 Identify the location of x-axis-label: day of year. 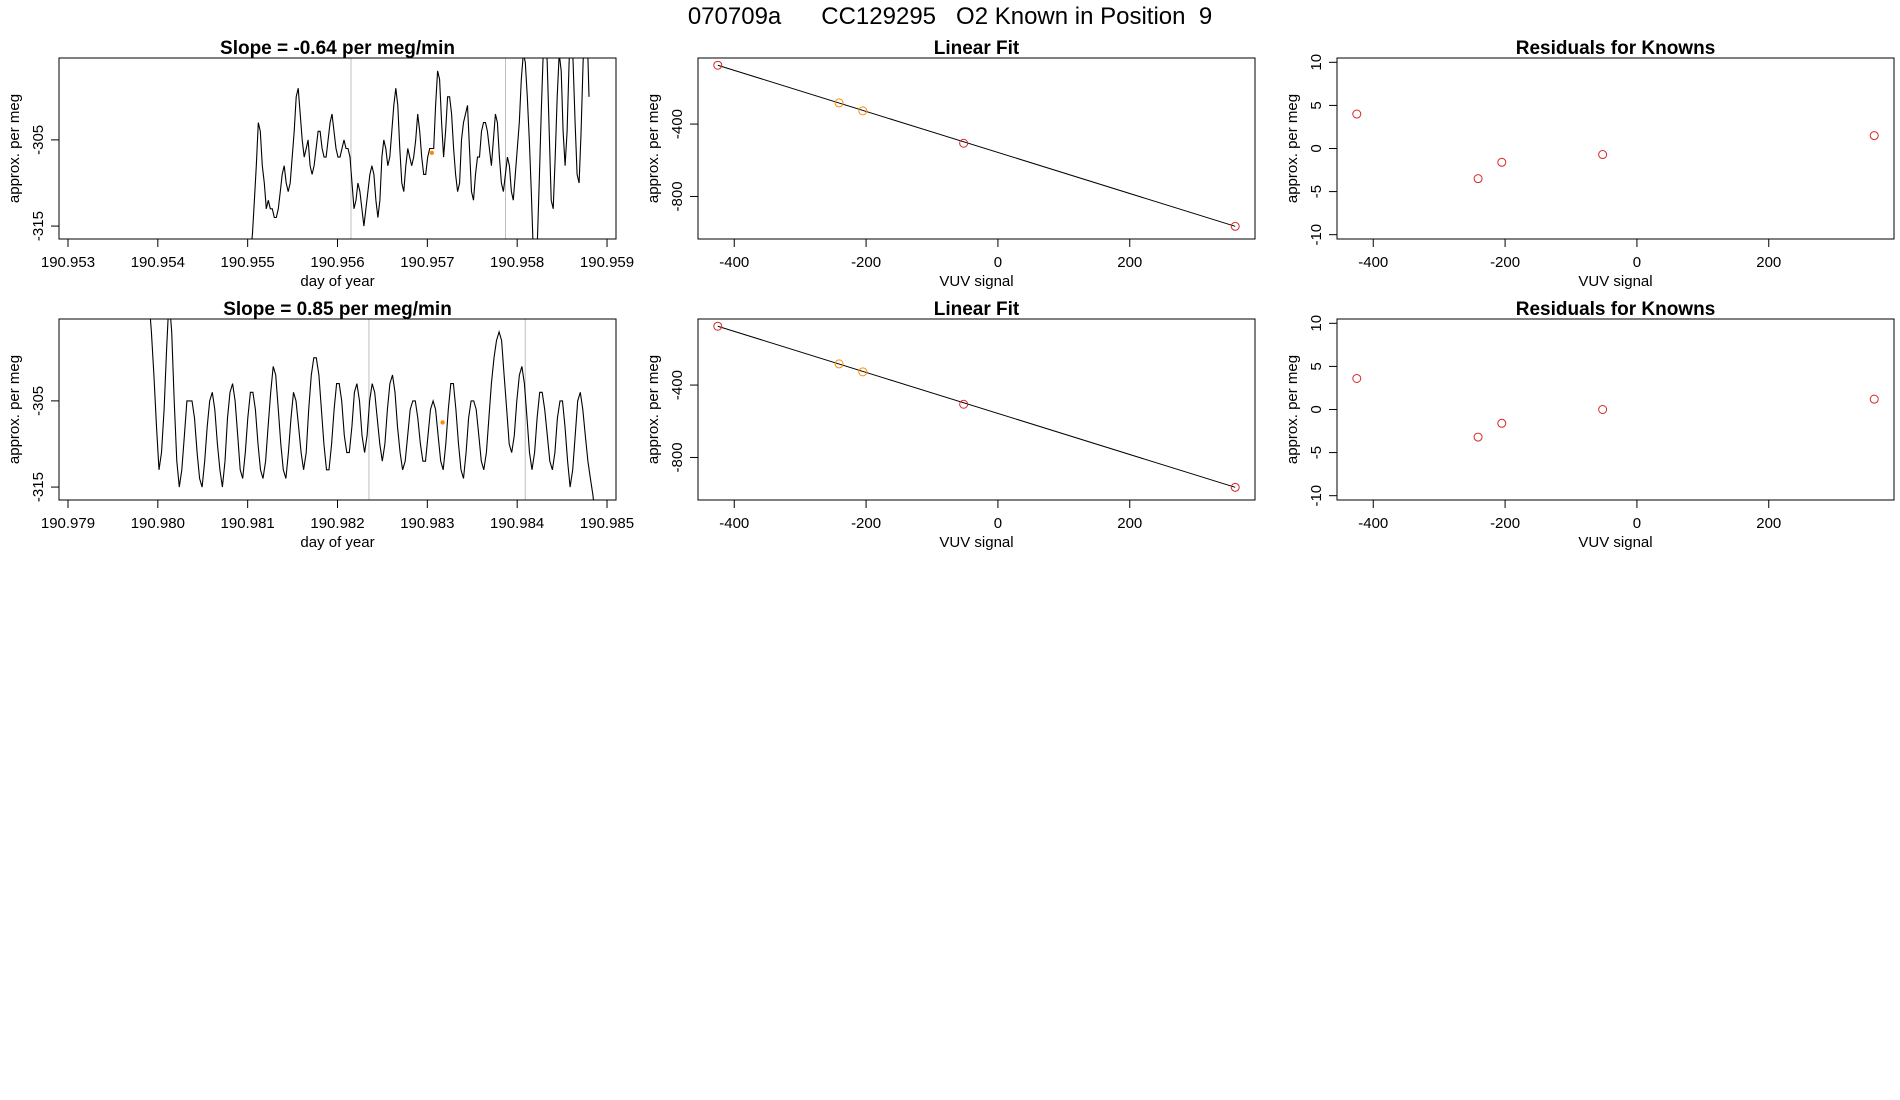
(337, 281).